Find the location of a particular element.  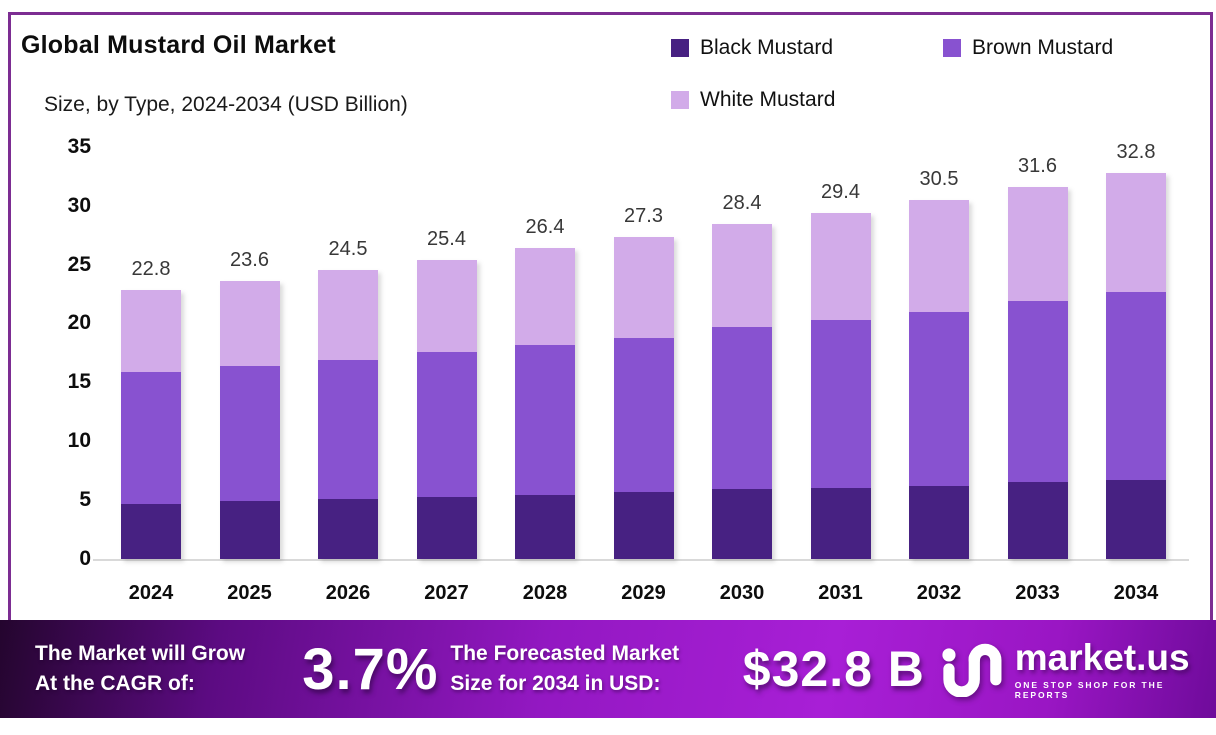

bar-2032 is located at coordinates (939, 379).